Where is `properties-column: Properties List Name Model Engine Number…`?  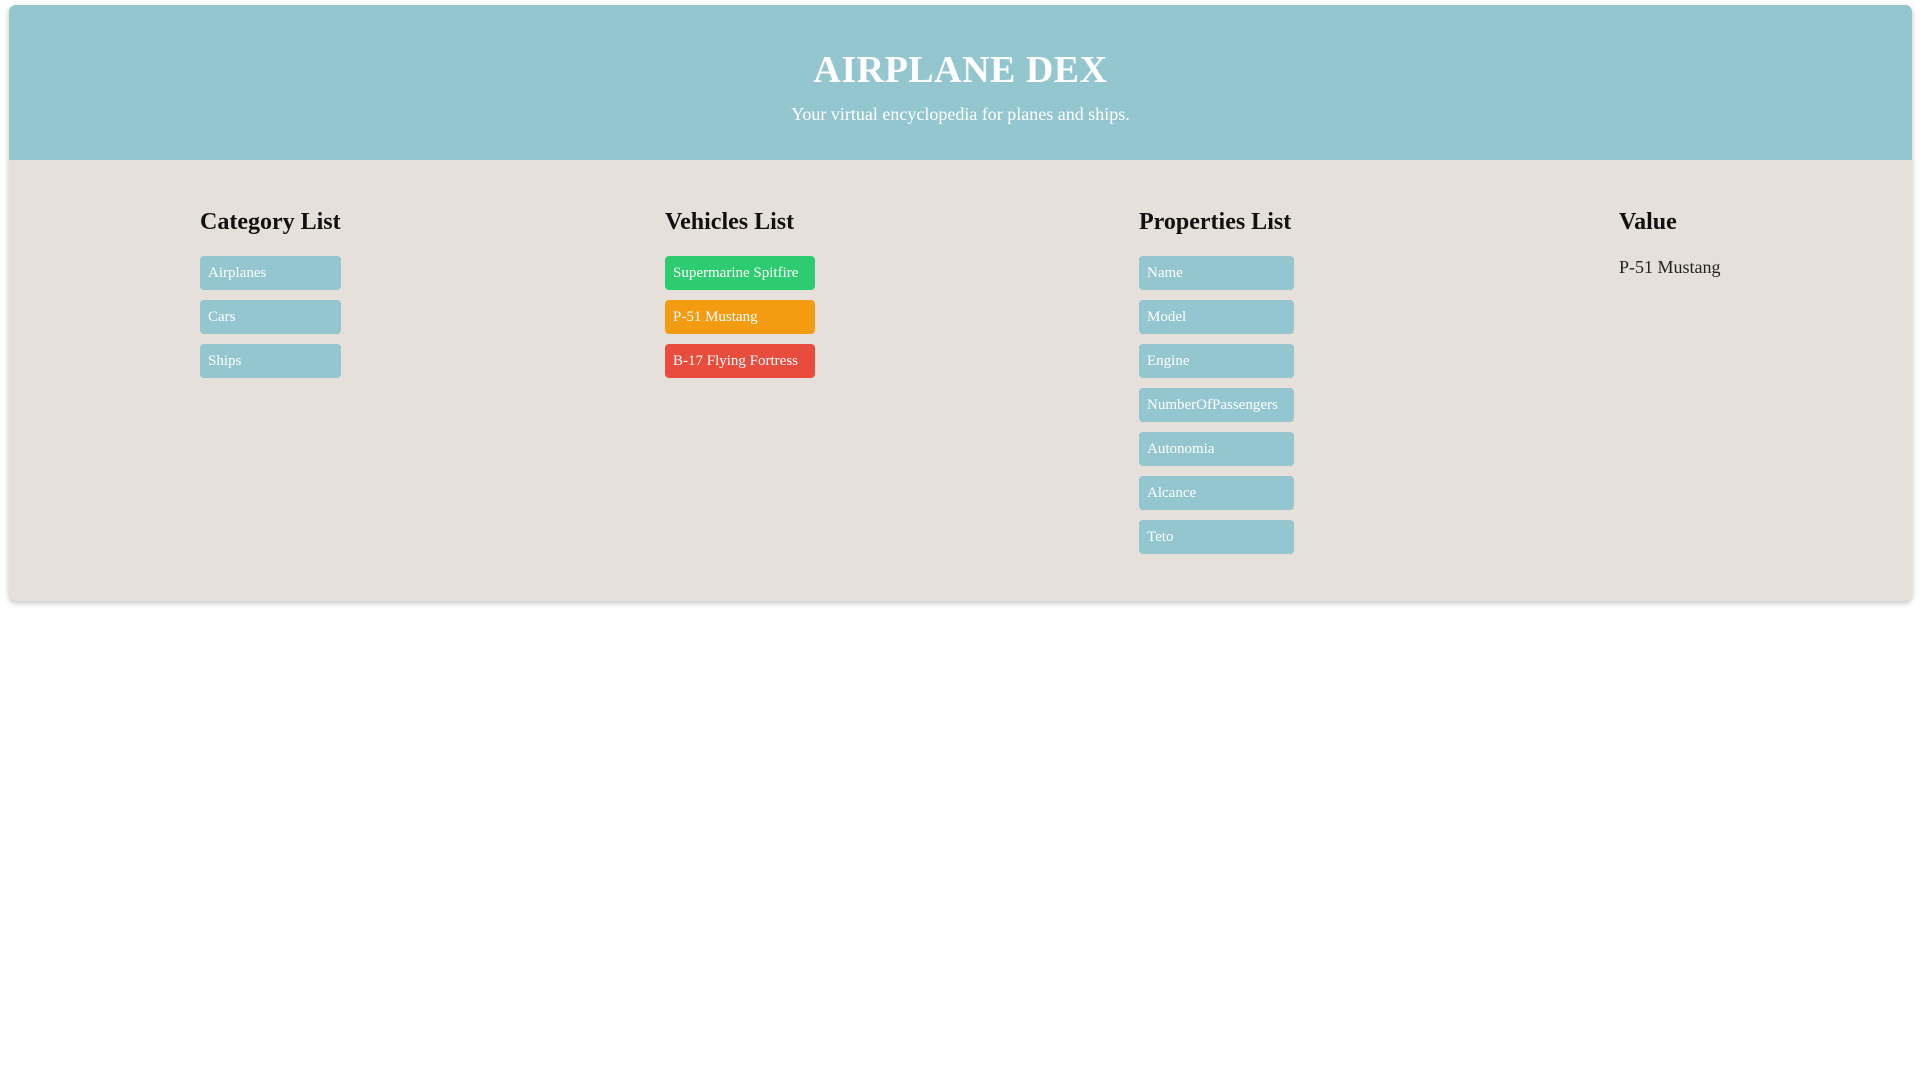
properties-column: Properties List Name Model Engine Number… is located at coordinates (1239, 386).